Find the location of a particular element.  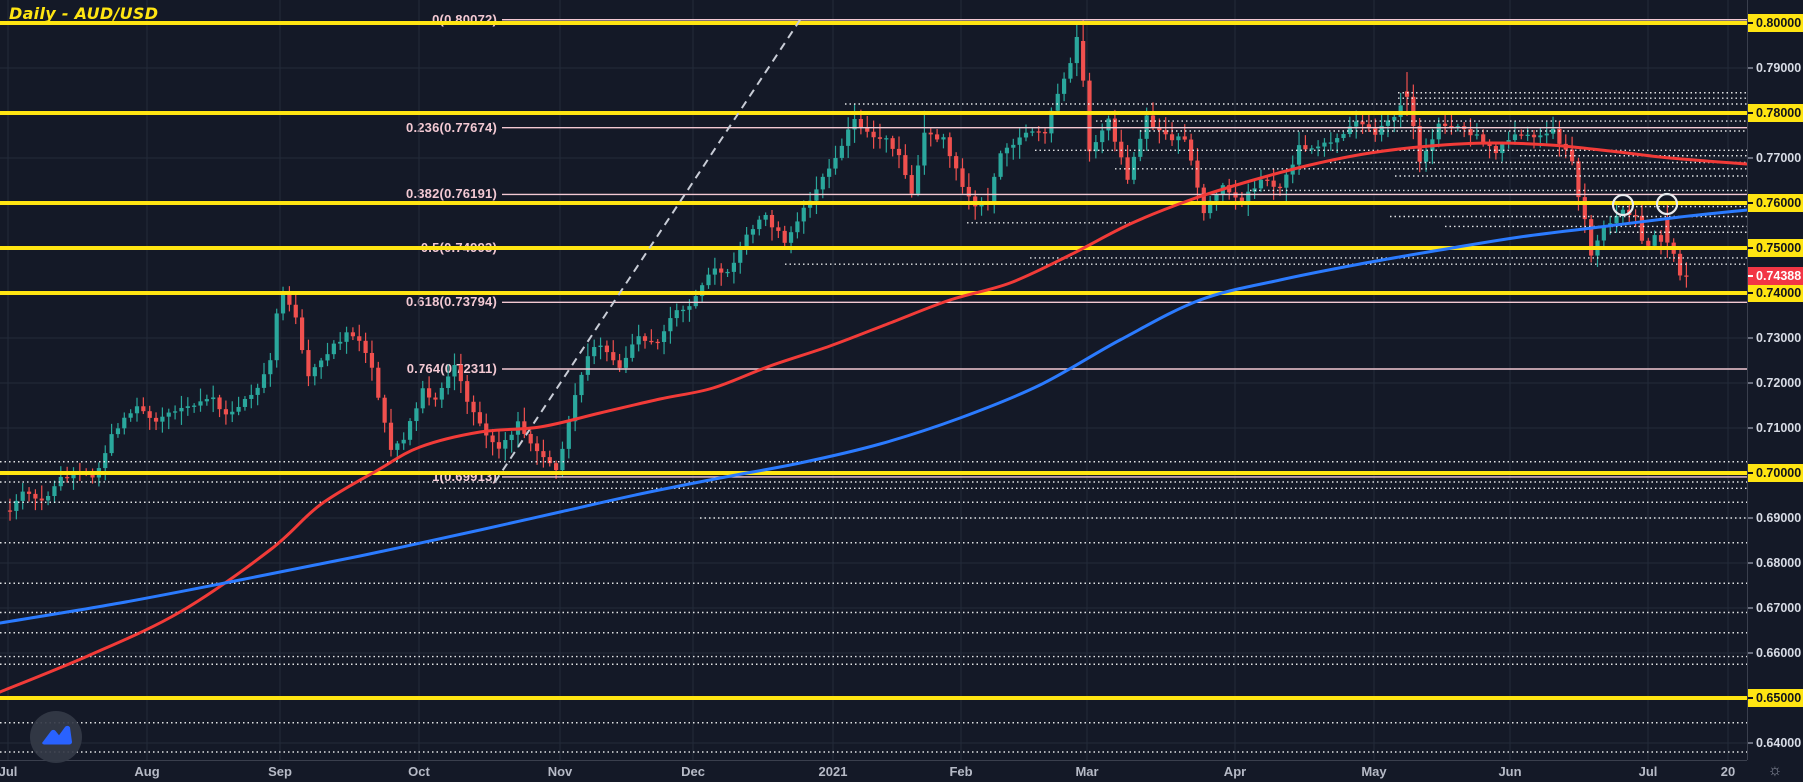

price-text: 0.66000 is located at coordinates (1779, 653).